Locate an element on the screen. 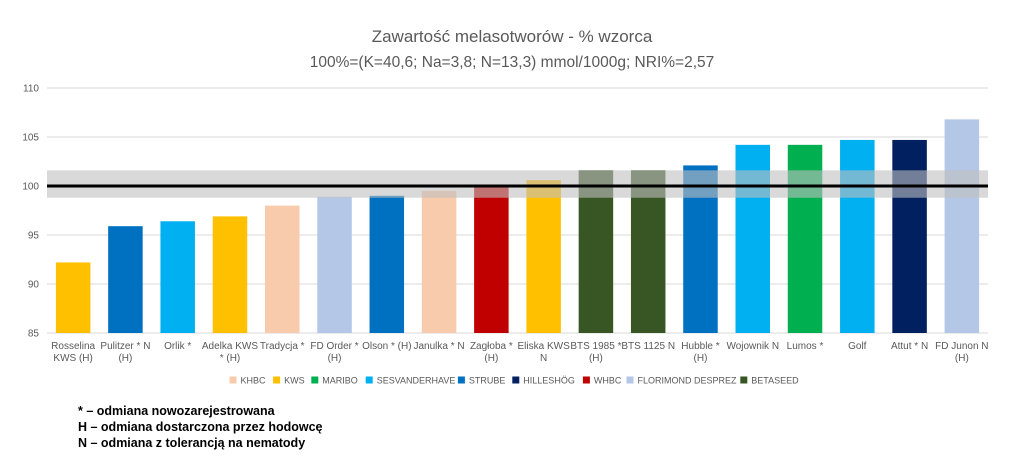  x-tick-label: FD Junon N (H) is located at coordinates (961, 352).